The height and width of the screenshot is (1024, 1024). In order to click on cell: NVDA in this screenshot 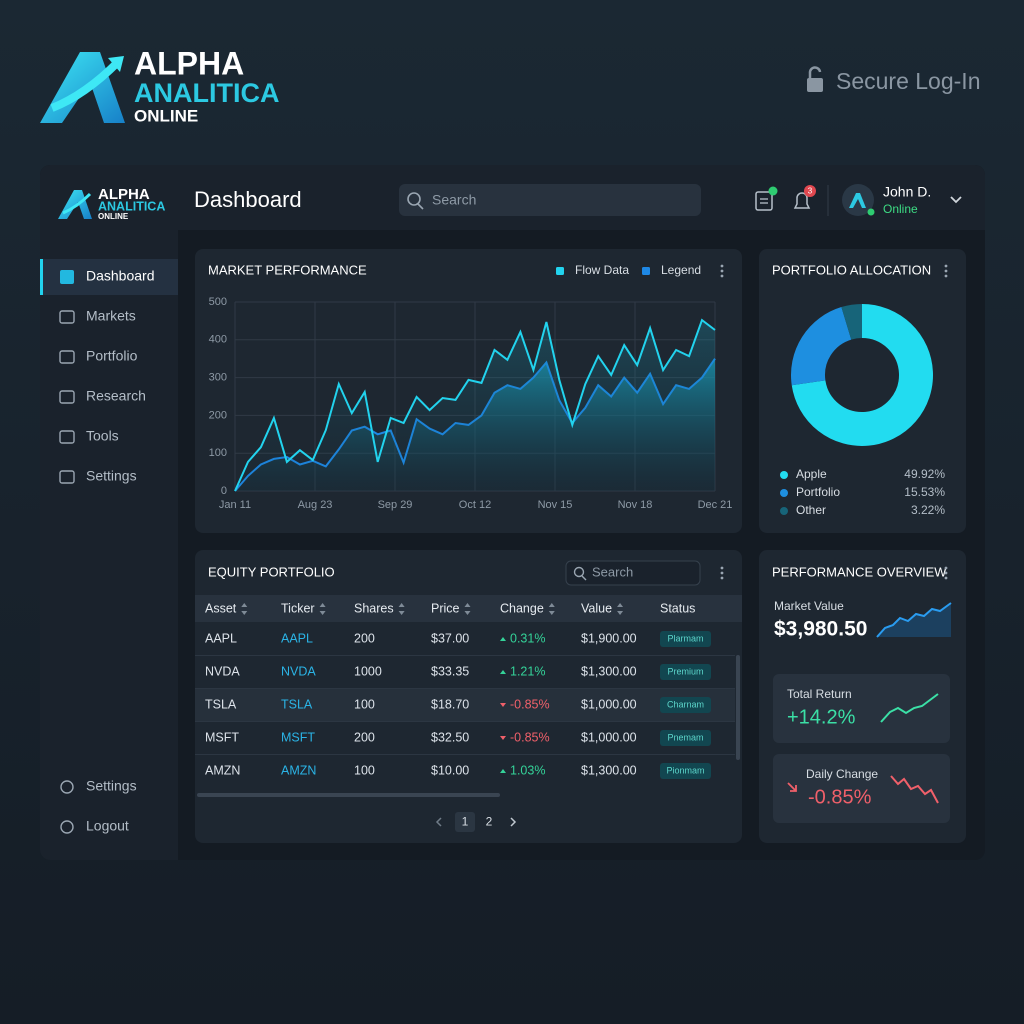, I will do `click(298, 671)`.